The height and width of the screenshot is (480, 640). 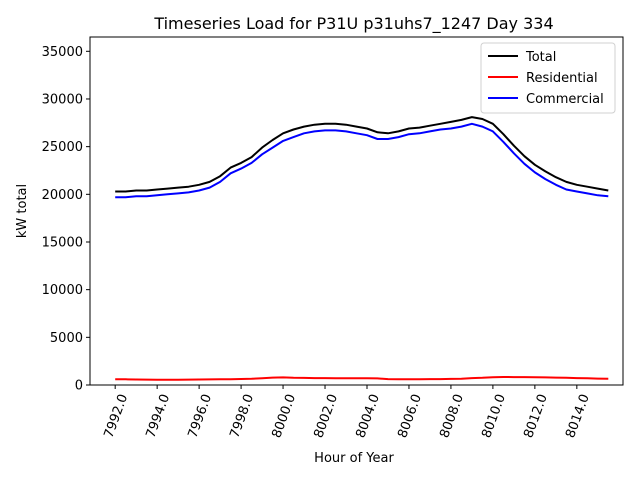 I want to click on x-tick-label: 8012.0, so click(x=536, y=416).